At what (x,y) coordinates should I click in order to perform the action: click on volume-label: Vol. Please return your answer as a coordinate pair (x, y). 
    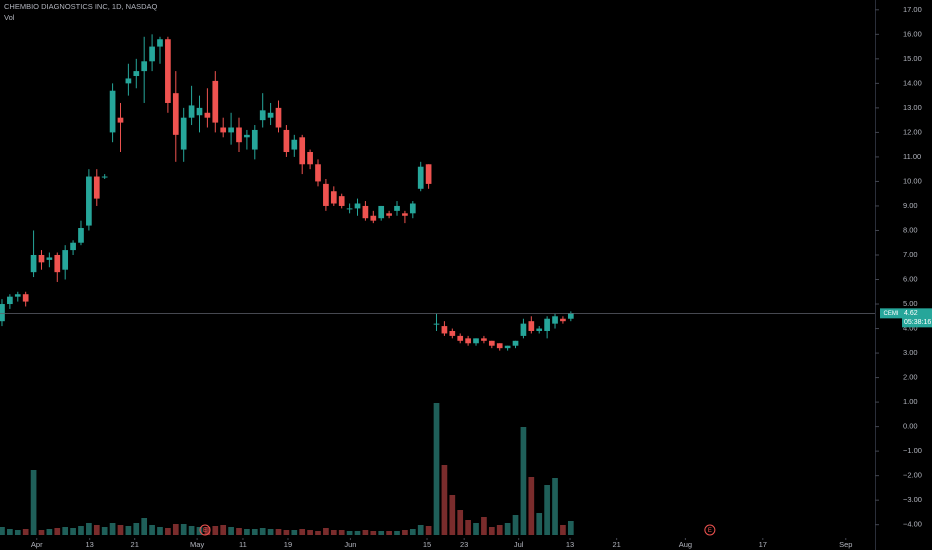
    Looking at the image, I should click on (9, 17).